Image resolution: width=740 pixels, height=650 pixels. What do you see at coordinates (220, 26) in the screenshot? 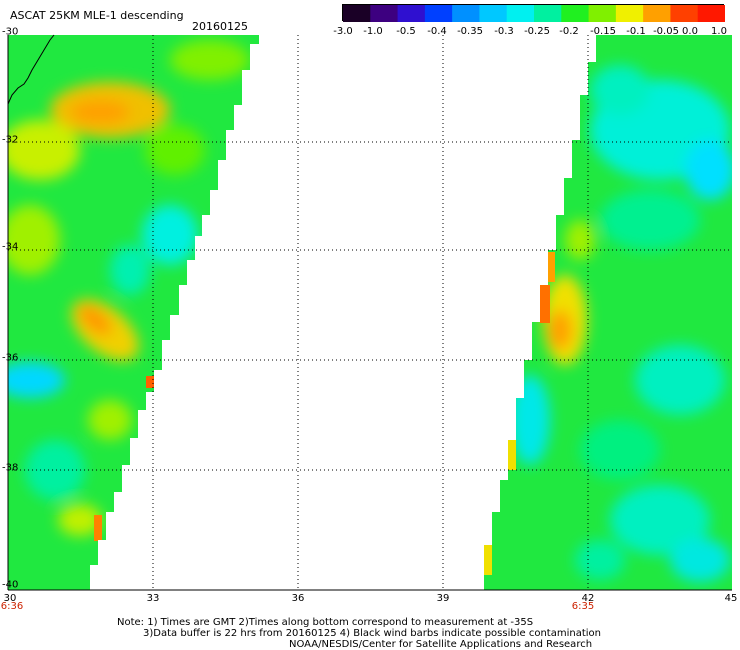
I see `product-date: 20160125` at bounding box center [220, 26].